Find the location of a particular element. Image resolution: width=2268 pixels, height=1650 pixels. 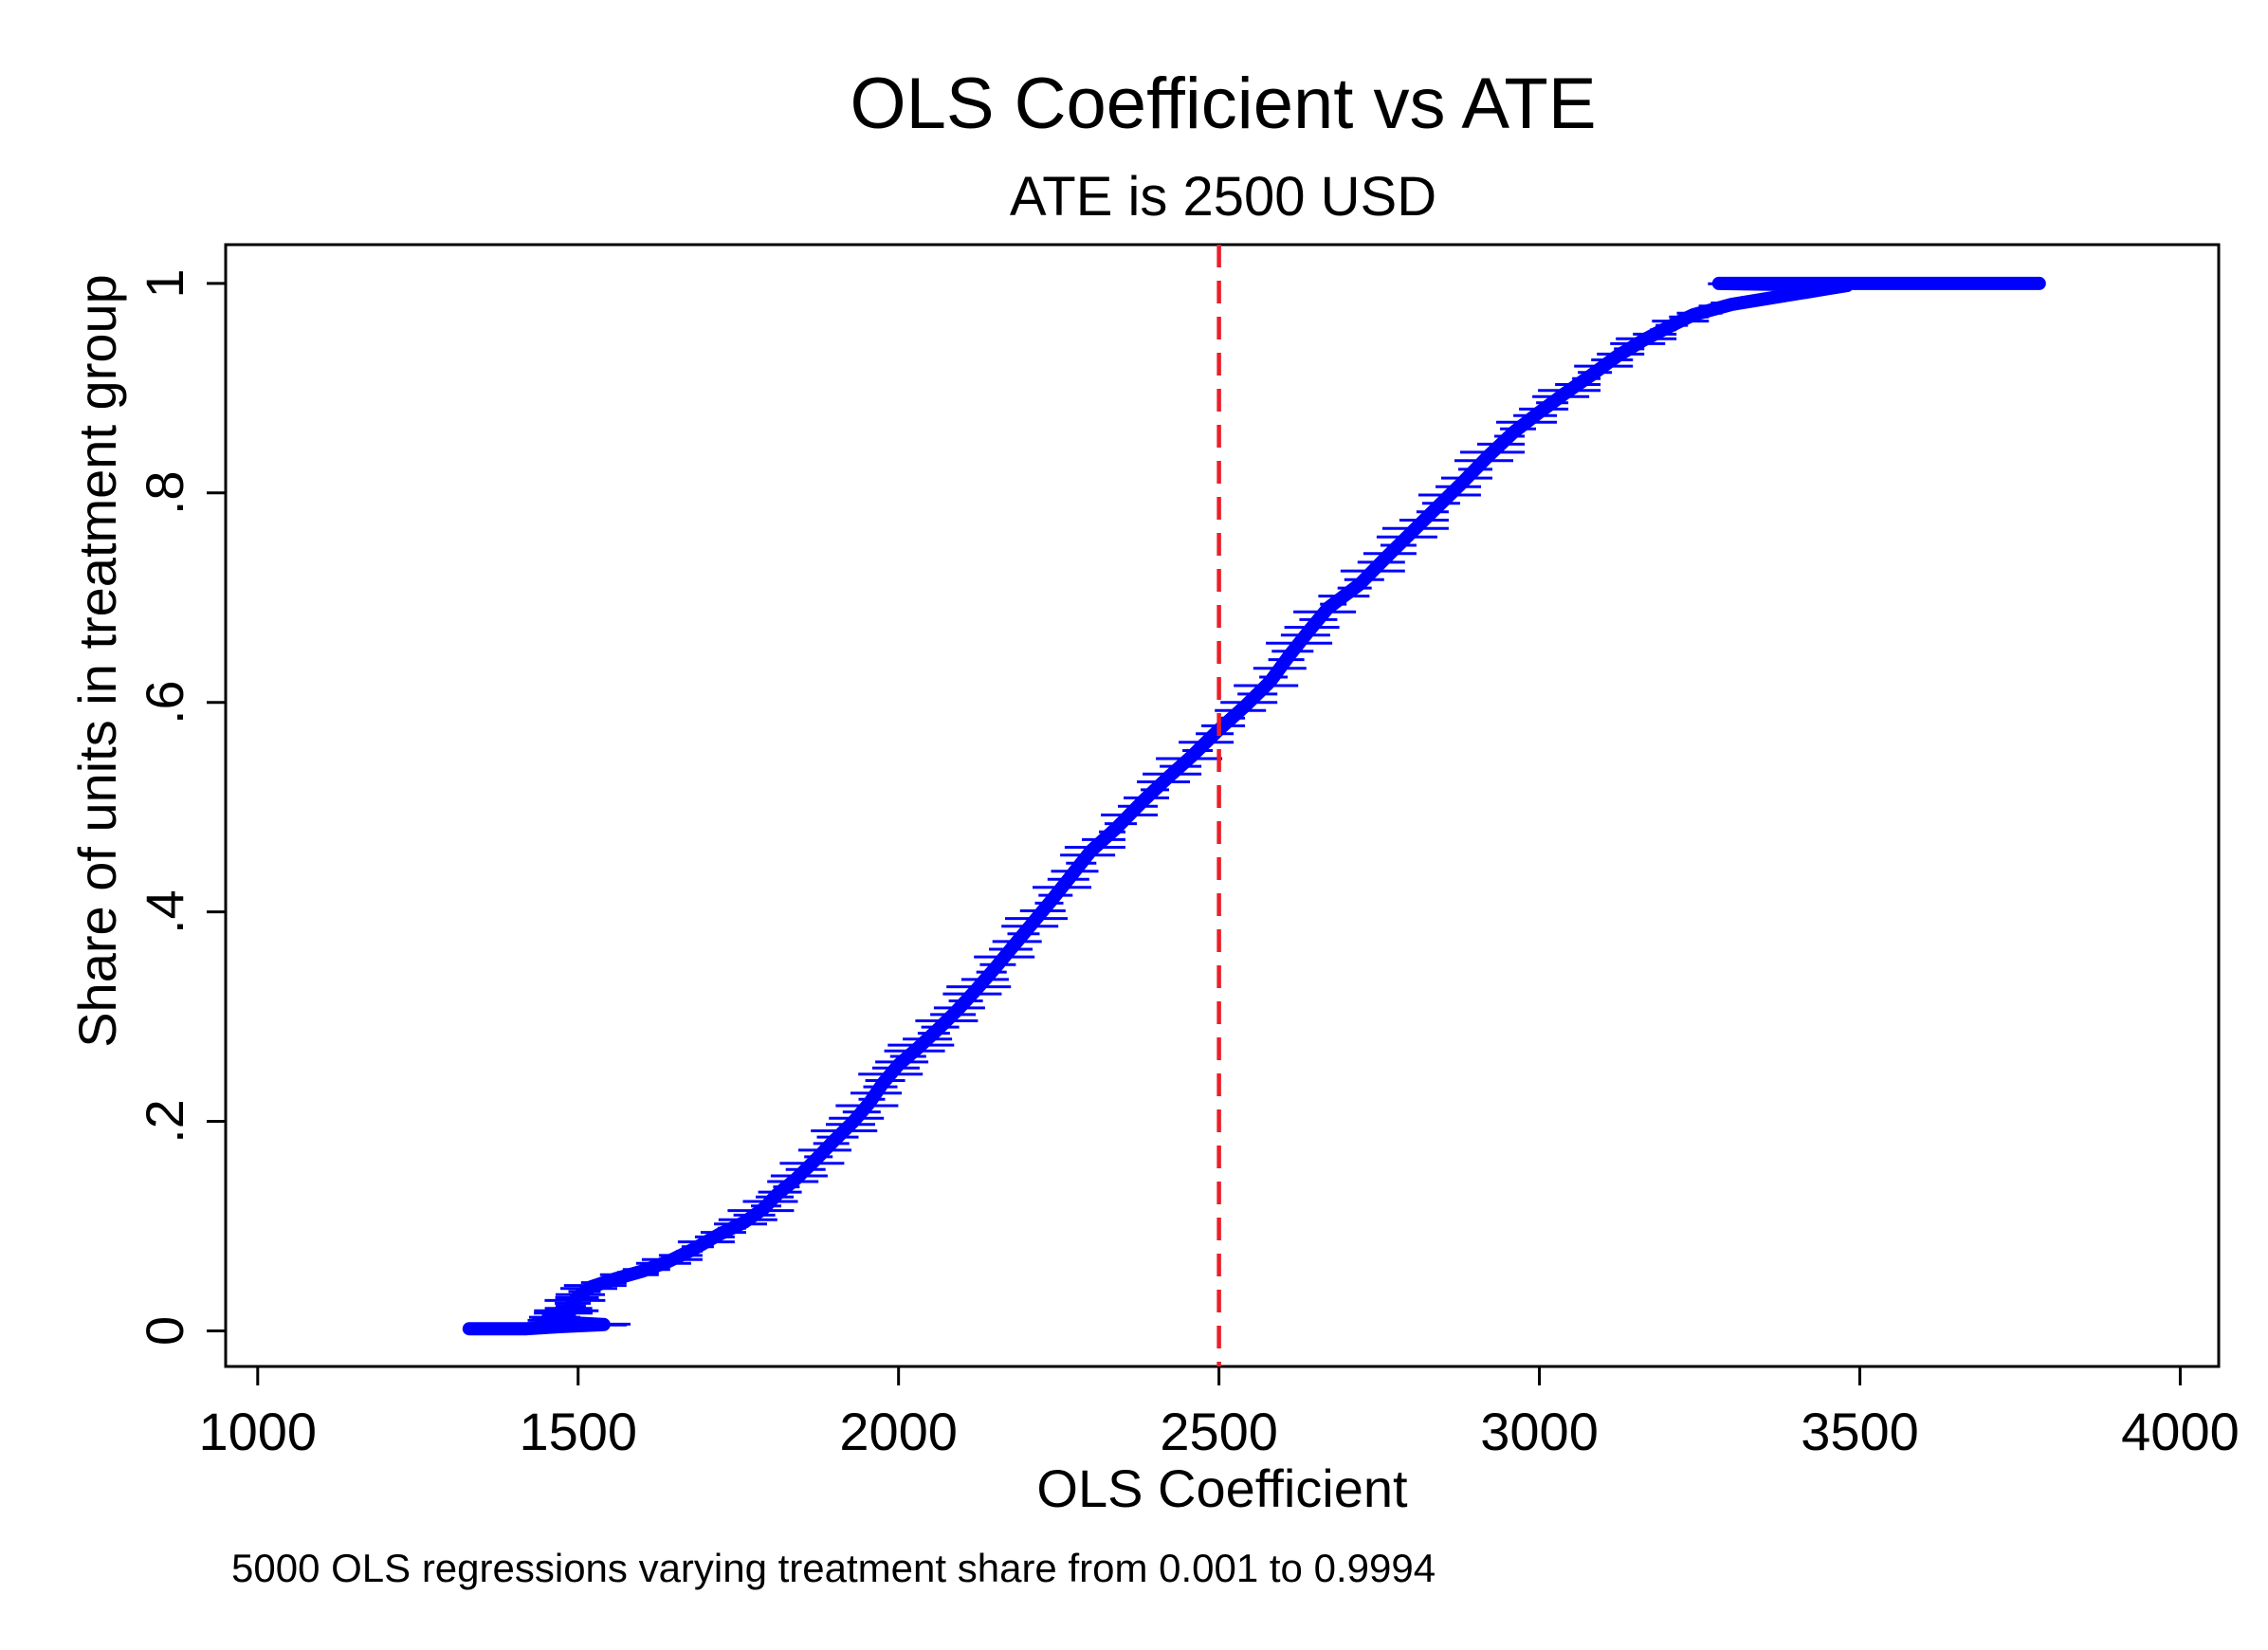

y-tick-label: .2 is located at coordinates (164, 1121).